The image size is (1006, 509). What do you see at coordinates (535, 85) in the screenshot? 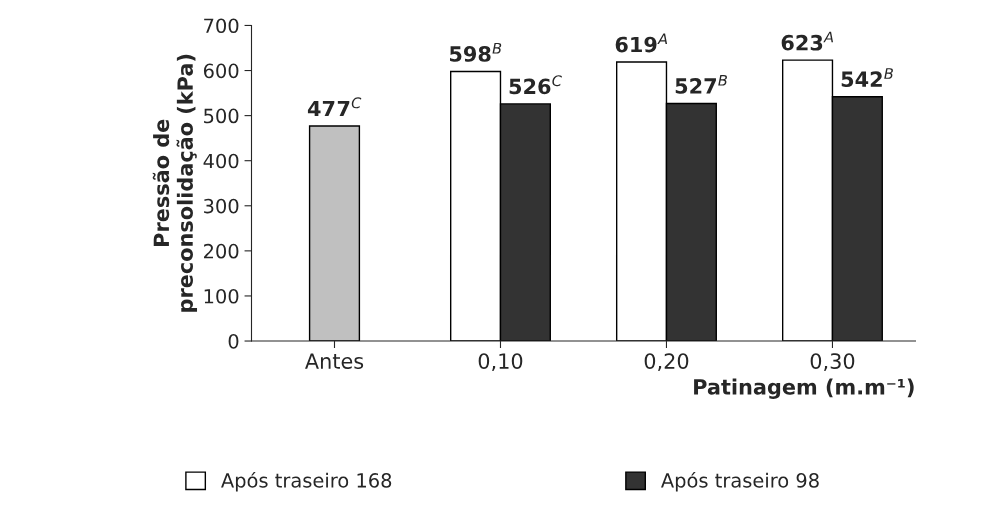
I see `data-label: 526$^{C}$` at bounding box center [535, 85].